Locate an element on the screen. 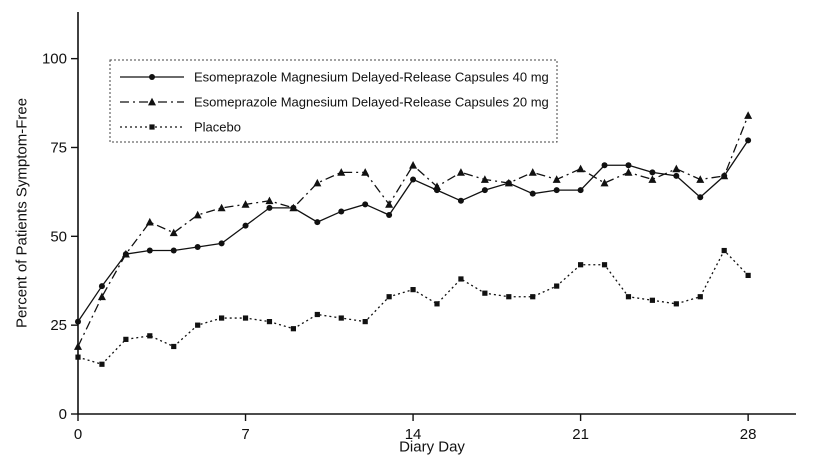 The width and height of the screenshot is (815, 466). x-tick-label: 28 is located at coordinates (748, 434).